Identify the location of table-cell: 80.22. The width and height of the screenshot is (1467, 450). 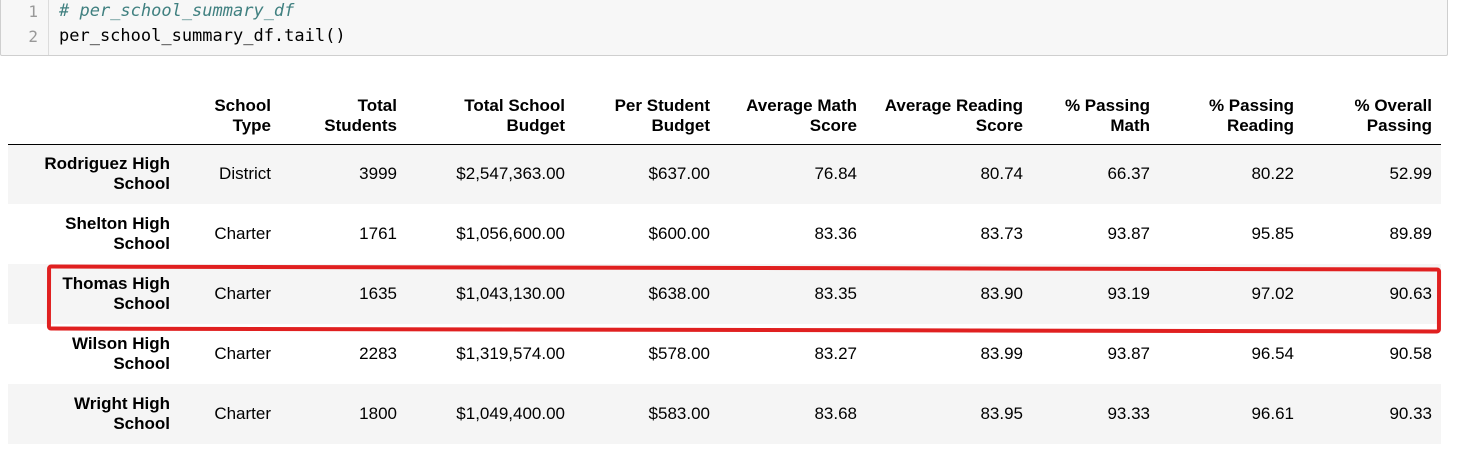
(1272, 174).